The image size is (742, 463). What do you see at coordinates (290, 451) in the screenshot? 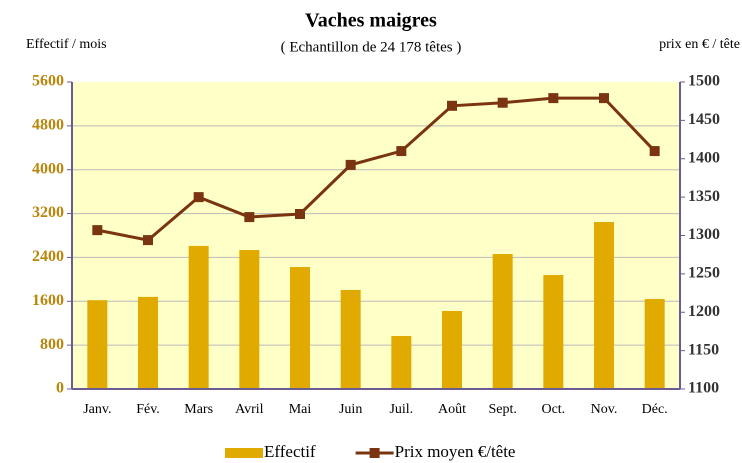
I see `legend-label: Effectif` at bounding box center [290, 451].